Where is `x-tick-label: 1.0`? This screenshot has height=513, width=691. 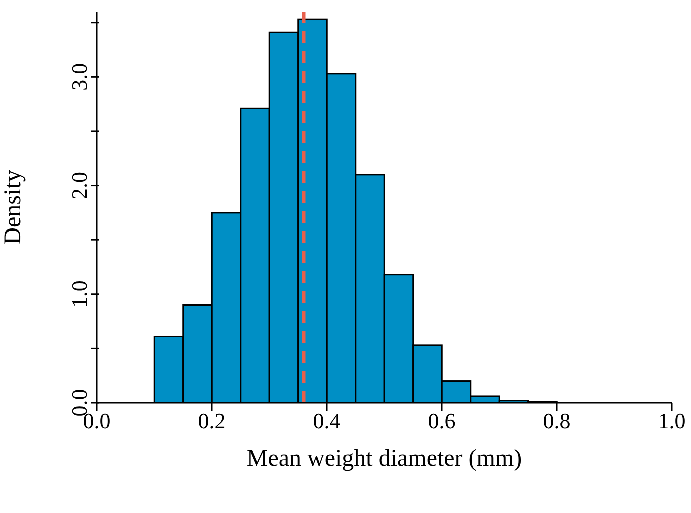
x-tick-label: 1.0 is located at coordinates (672, 421).